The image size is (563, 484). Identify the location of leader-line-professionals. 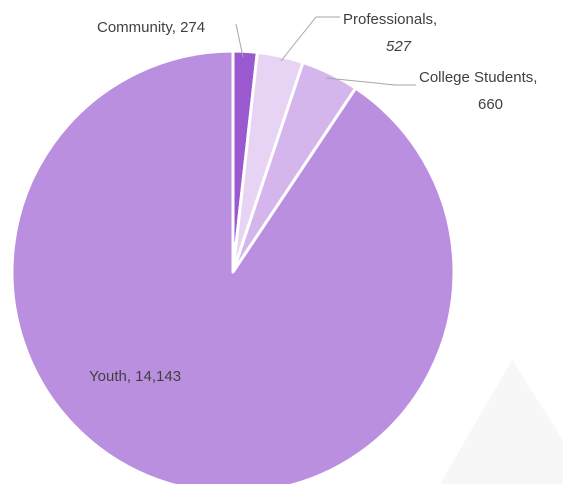
(310, 39).